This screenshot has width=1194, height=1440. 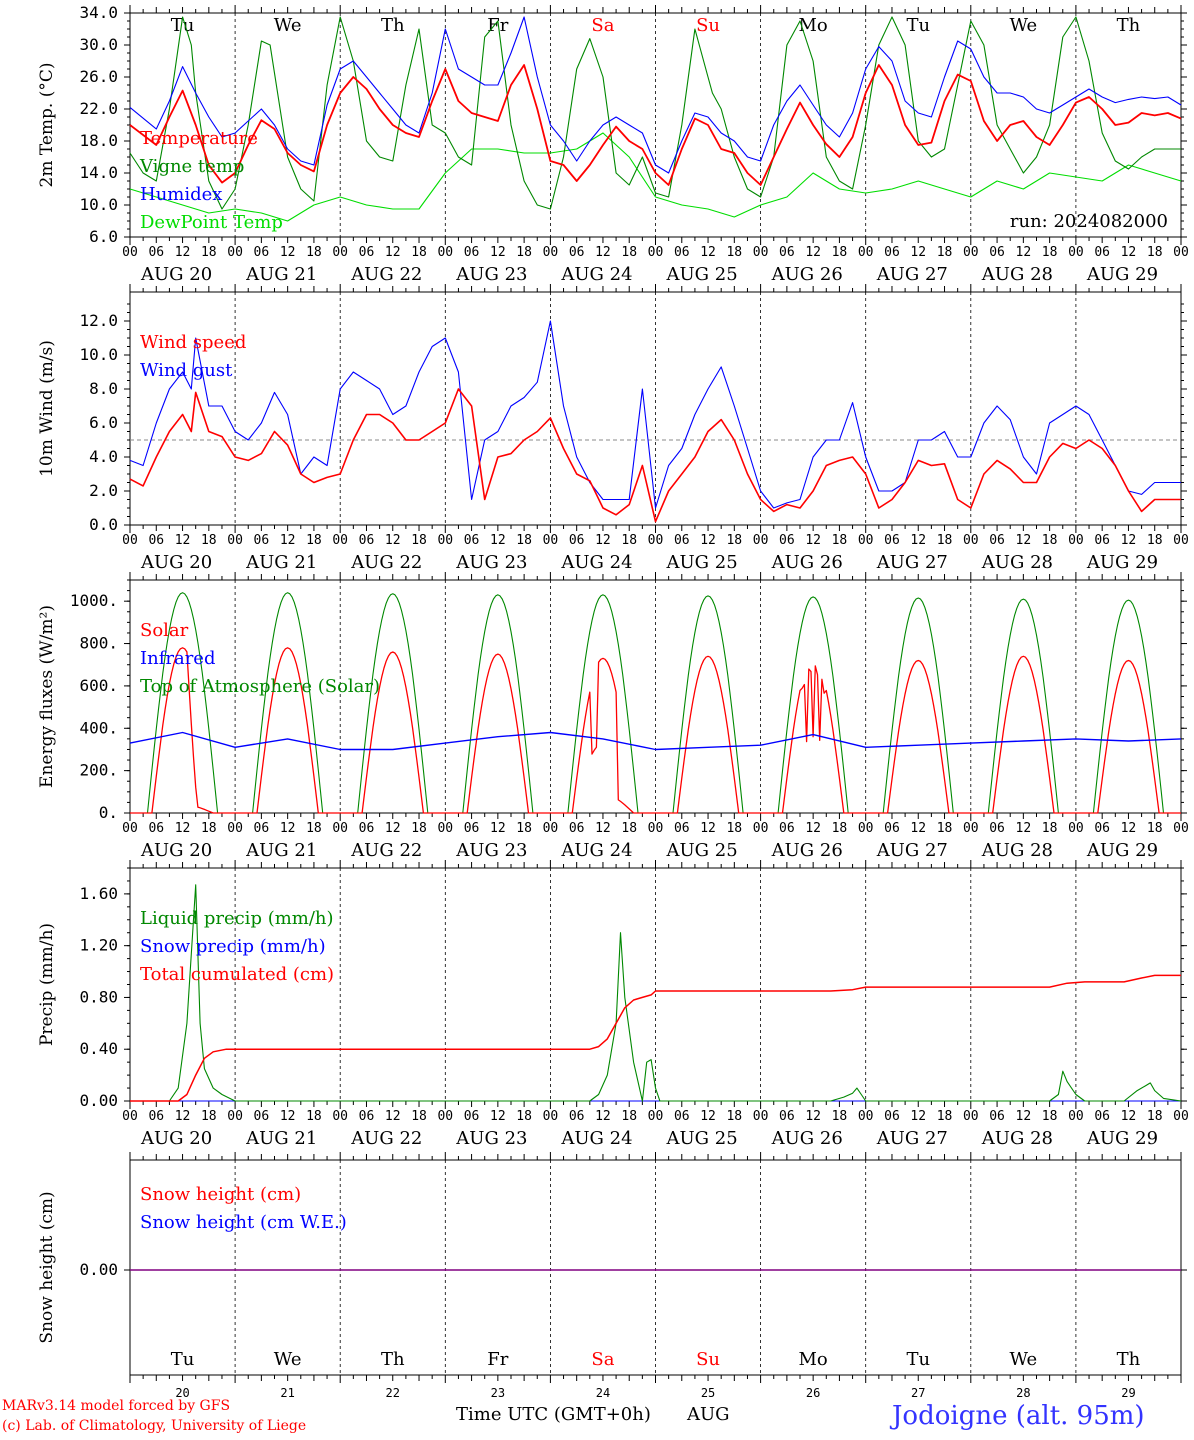 What do you see at coordinates (497, 1359) in the screenshot?
I see `weekday-label: Fr` at bounding box center [497, 1359].